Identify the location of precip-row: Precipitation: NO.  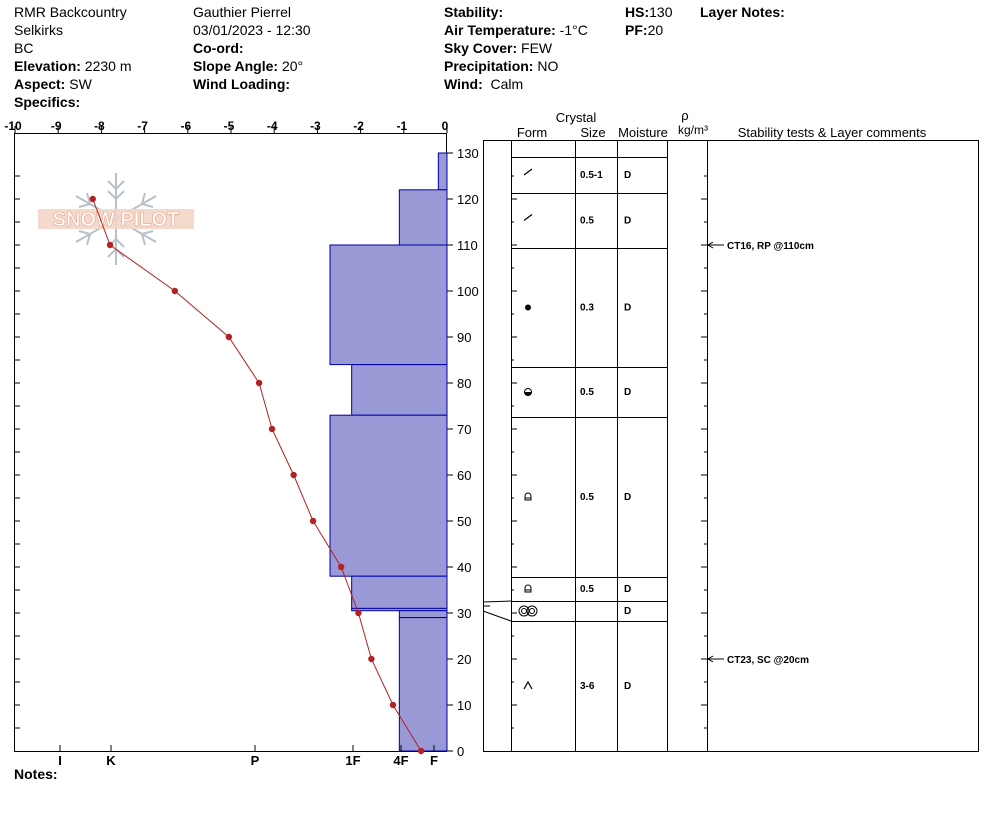
(501, 66).